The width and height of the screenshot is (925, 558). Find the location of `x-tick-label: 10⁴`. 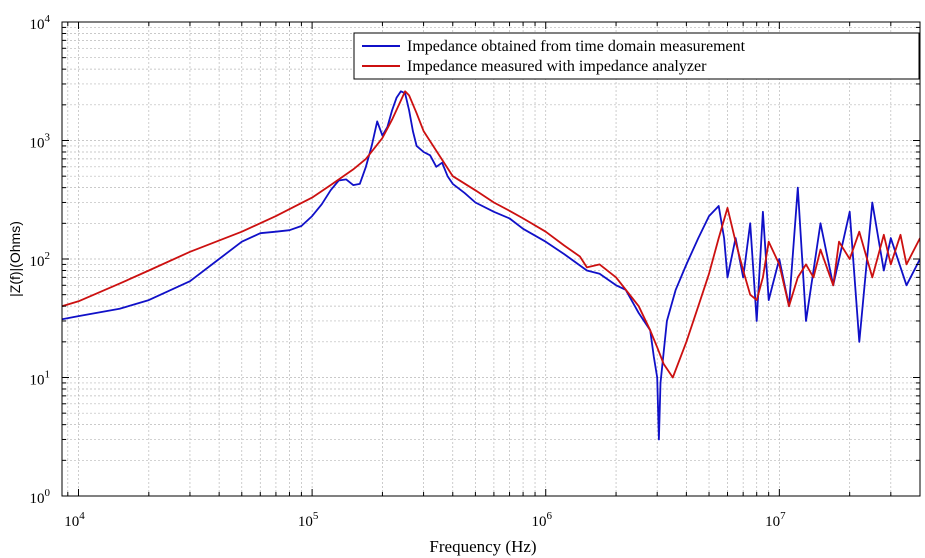

x-tick-label: 10⁴ is located at coordinates (74, 520).